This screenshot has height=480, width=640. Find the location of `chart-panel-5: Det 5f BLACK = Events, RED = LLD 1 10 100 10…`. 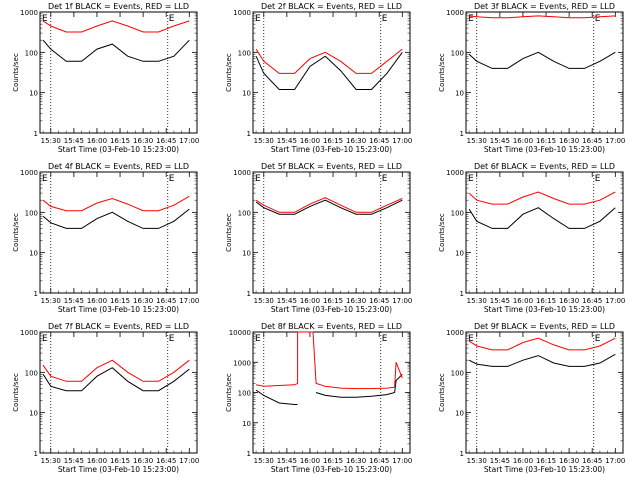

chart-panel-5: Det 5f BLACK = Events, RED = LLD 1 10 100 10… is located at coordinates (318, 238).